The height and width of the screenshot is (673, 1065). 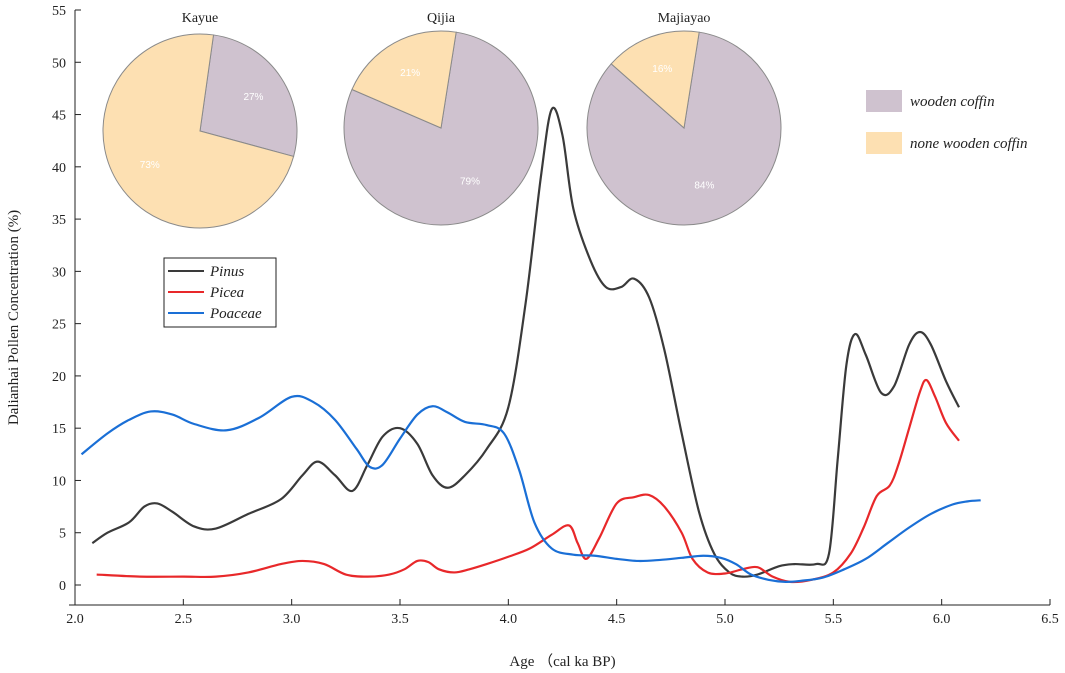 What do you see at coordinates (66, 299) in the screenshot?
I see `y-ticks: 0 5 10 15 20 25 30 35 40 45 50 55` at bounding box center [66, 299].